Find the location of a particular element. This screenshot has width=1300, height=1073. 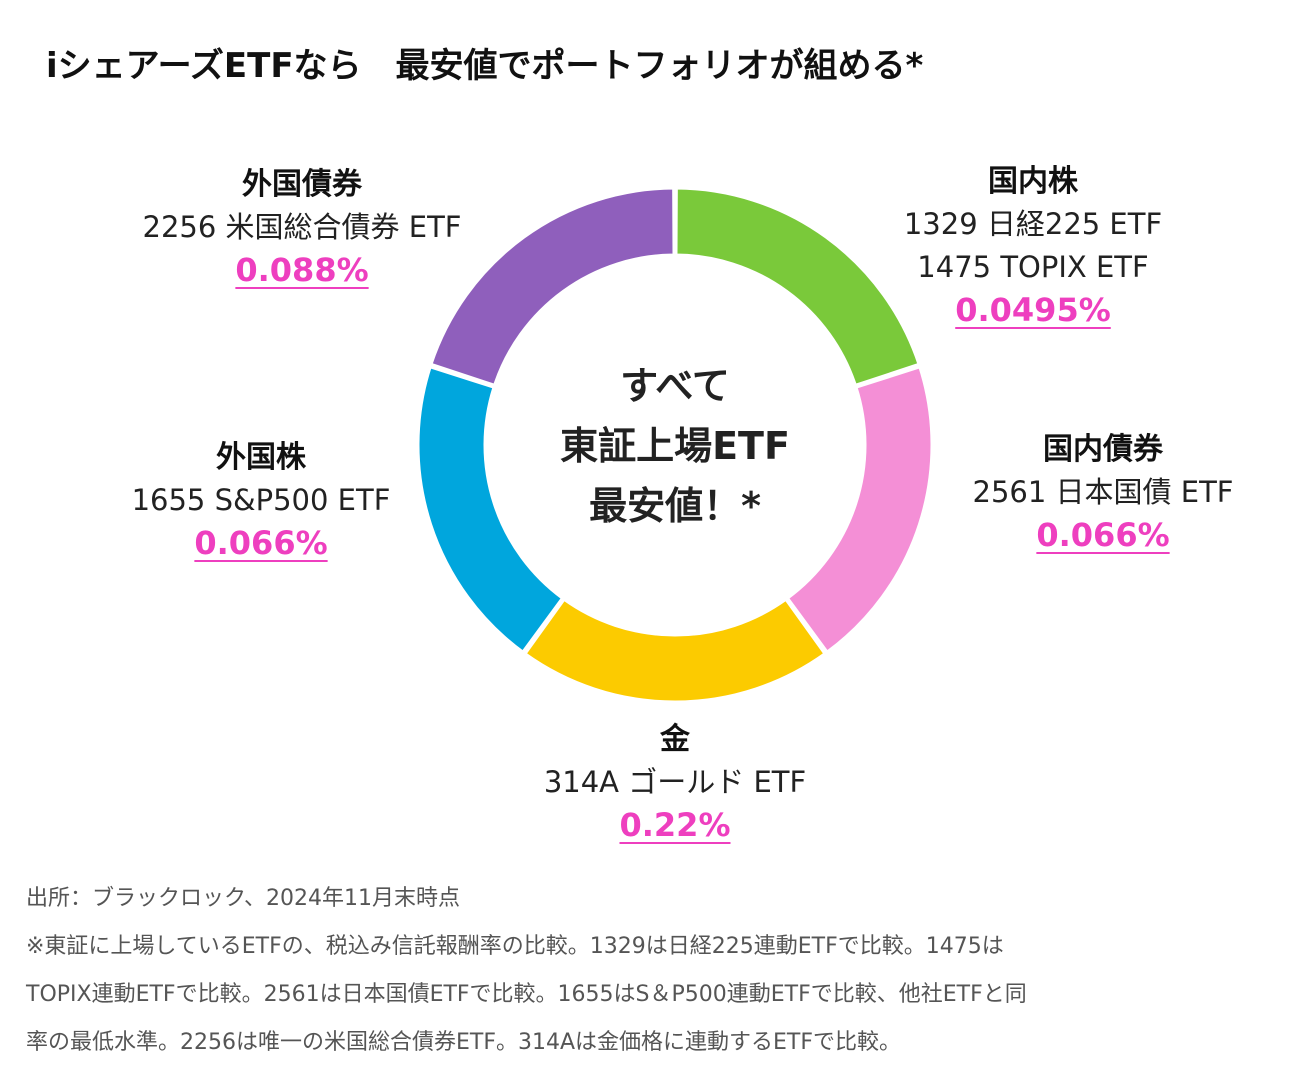

etf-name: 2561 日本国債 ETF is located at coordinates (1103, 492).